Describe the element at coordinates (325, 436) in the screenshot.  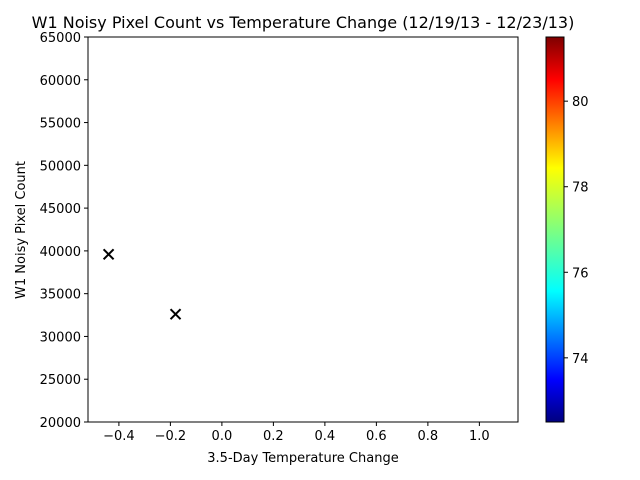
I see `x-tick-label: 0.4` at that location.